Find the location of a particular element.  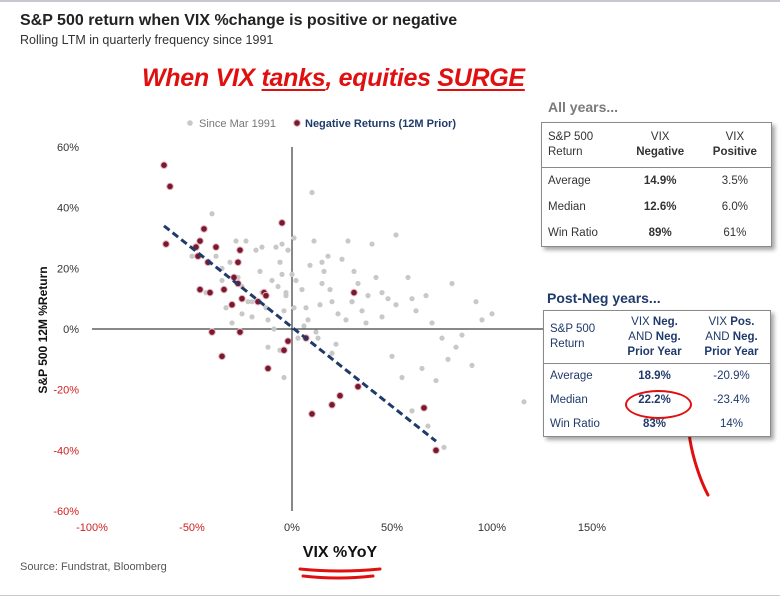

headline-part: , equities is located at coordinates (381, 78).